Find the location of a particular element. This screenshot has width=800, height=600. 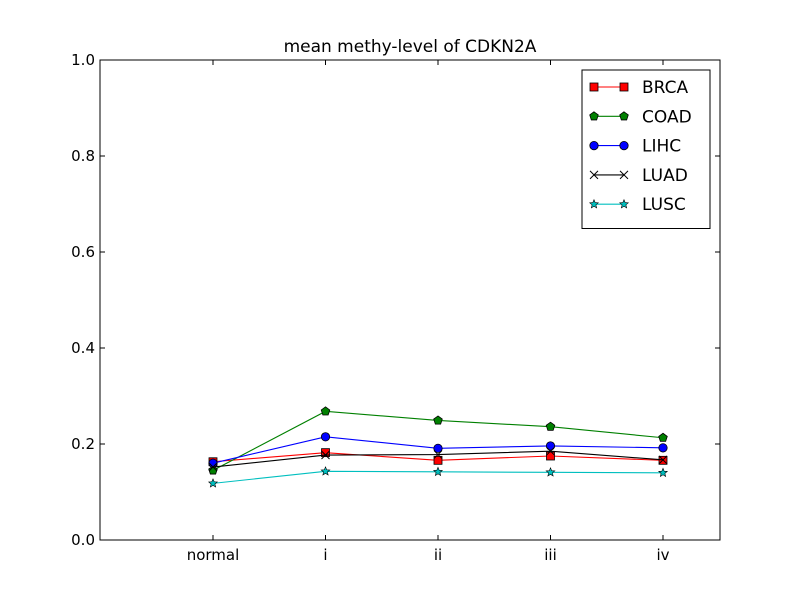

series-coad is located at coordinates (438, 440).